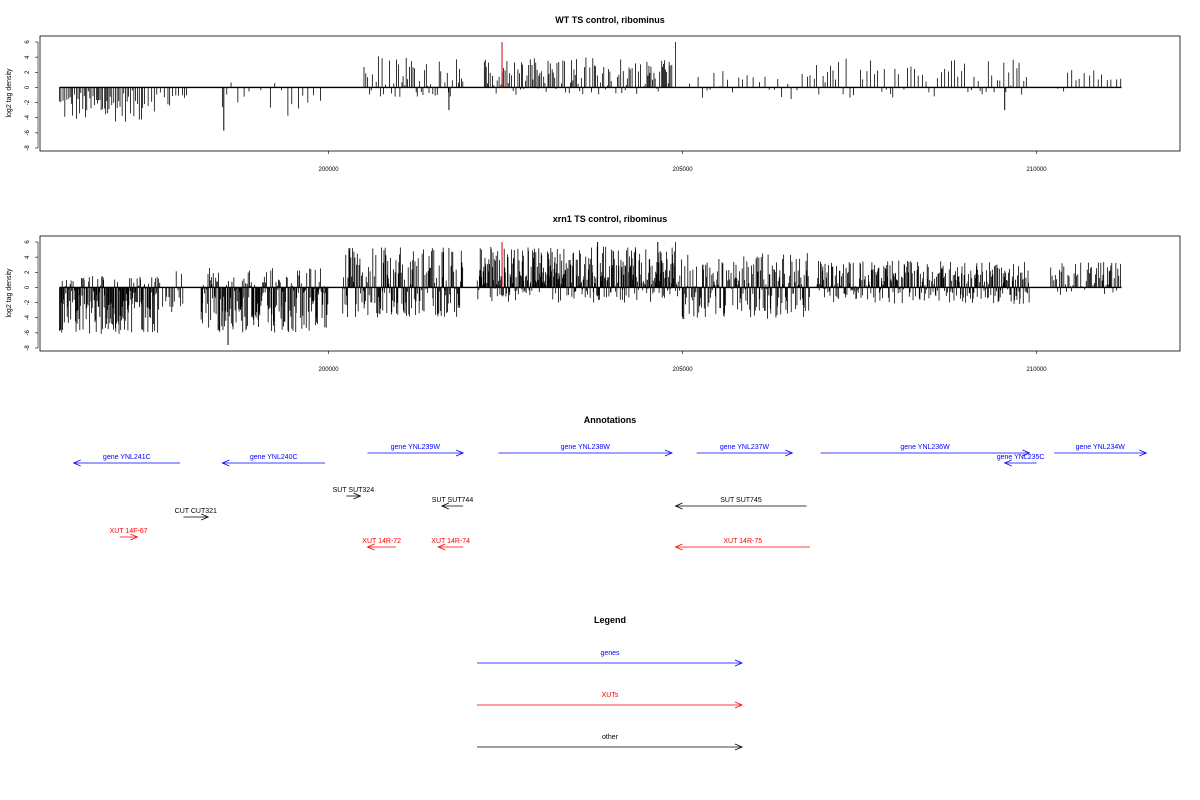 This screenshot has height=800, width=1200. I want to click on feature-label: gene YNL235C, so click(1021, 457).